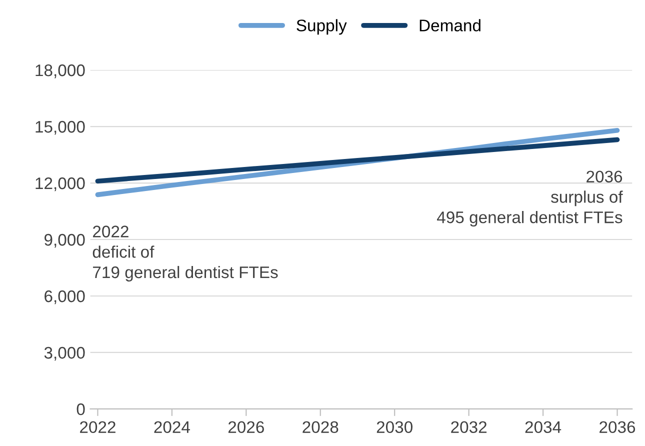 This screenshot has width=645, height=446. What do you see at coordinates (60, 71) in the screenshot?
I see `y-tick-label: 18,000` at bounding box center [60, 71].